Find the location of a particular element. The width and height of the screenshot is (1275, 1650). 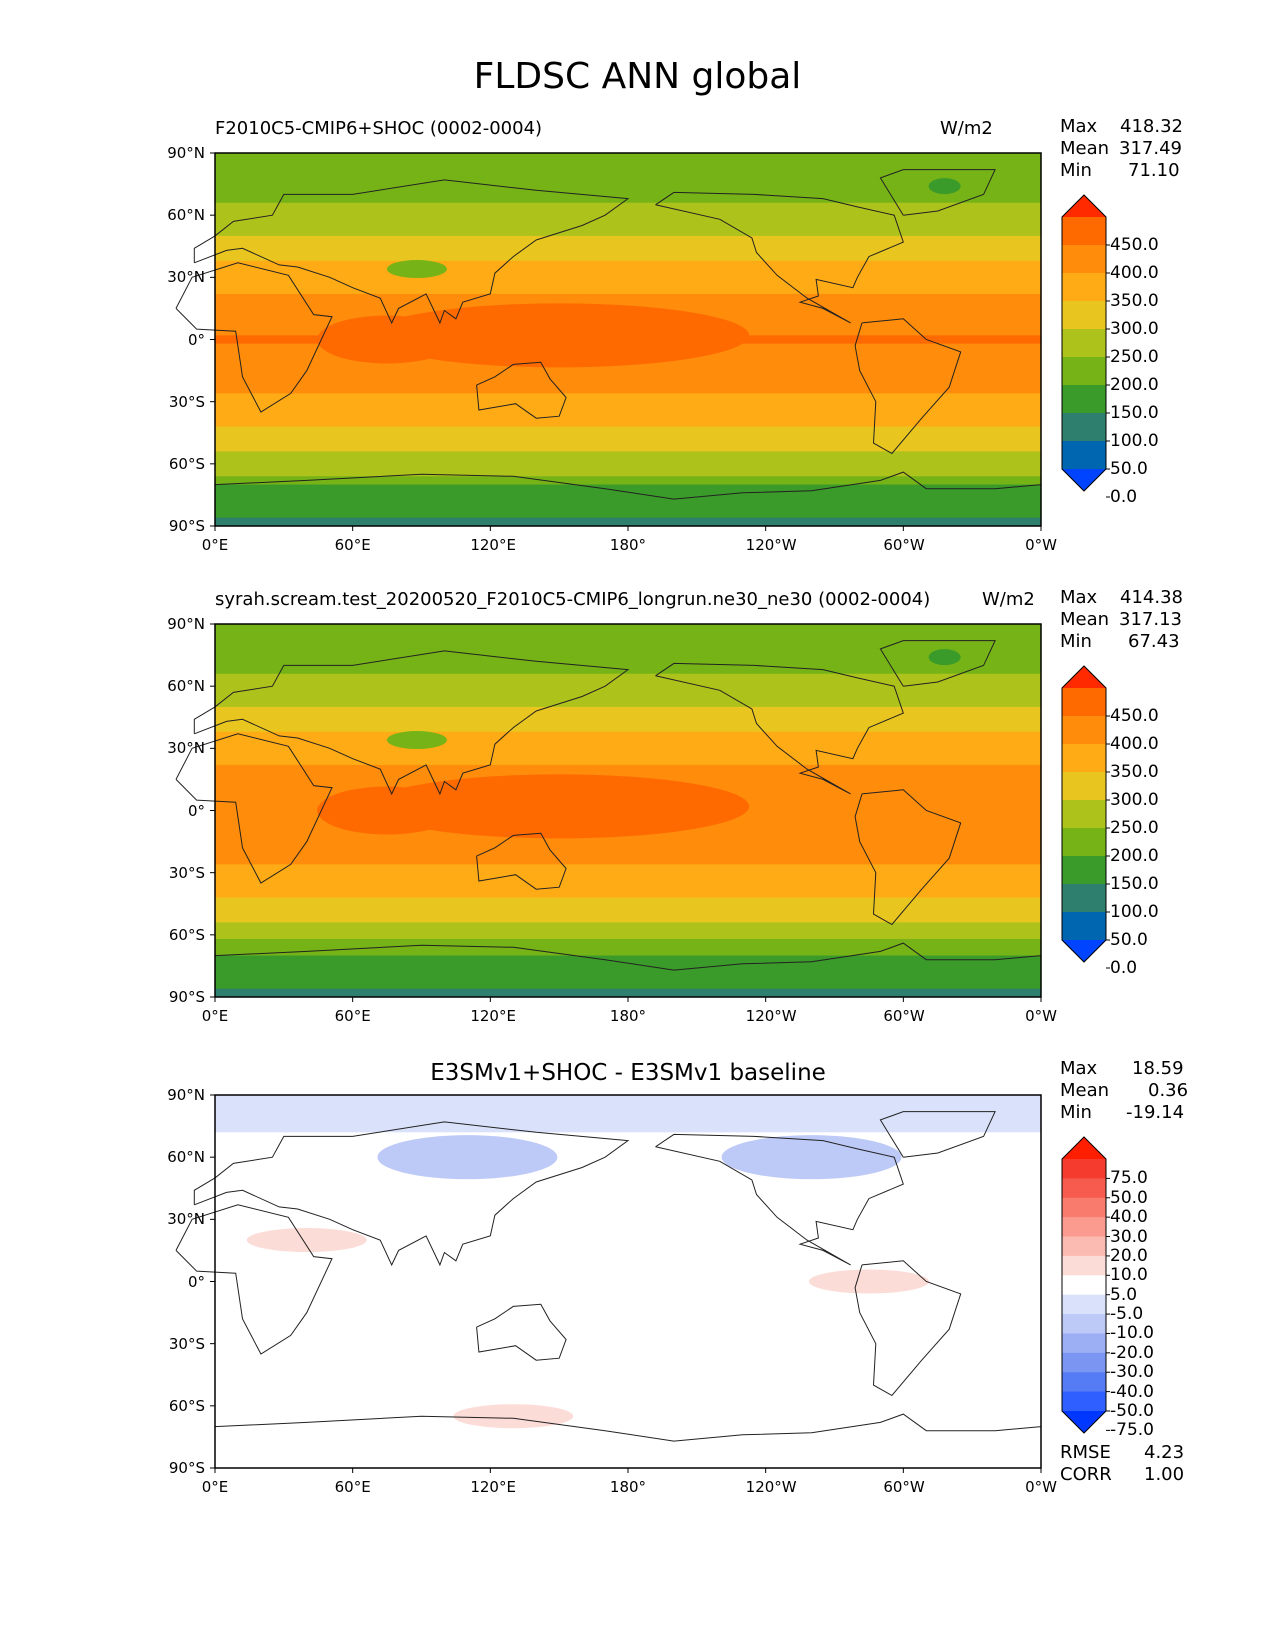

colorbar-label: 50.0 is located at coordinates (1129, 940).